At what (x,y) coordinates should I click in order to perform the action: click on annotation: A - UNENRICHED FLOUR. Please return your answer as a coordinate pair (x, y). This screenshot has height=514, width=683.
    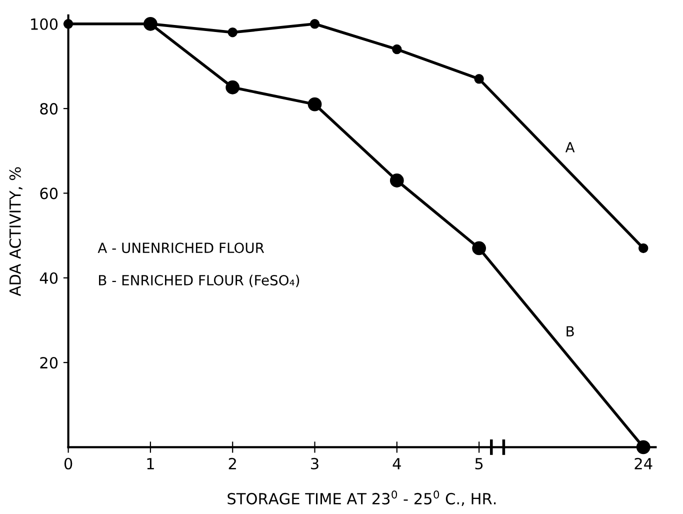
    Looking at the image, I should click on (181, 248).